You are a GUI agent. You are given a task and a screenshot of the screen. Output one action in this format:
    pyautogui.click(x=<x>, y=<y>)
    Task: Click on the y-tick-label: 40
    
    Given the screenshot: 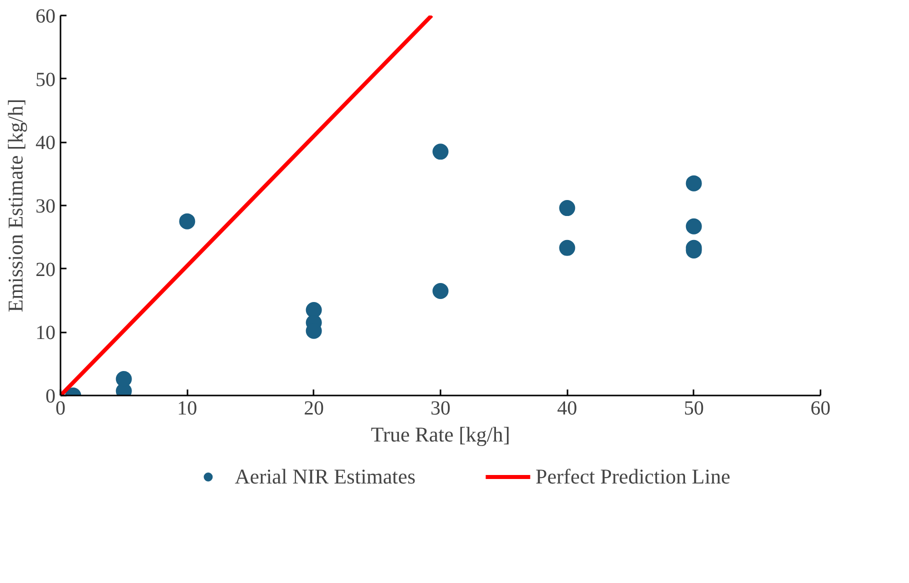 What is the action you would take?
    pyautogui.click(x=46, y=143)
    